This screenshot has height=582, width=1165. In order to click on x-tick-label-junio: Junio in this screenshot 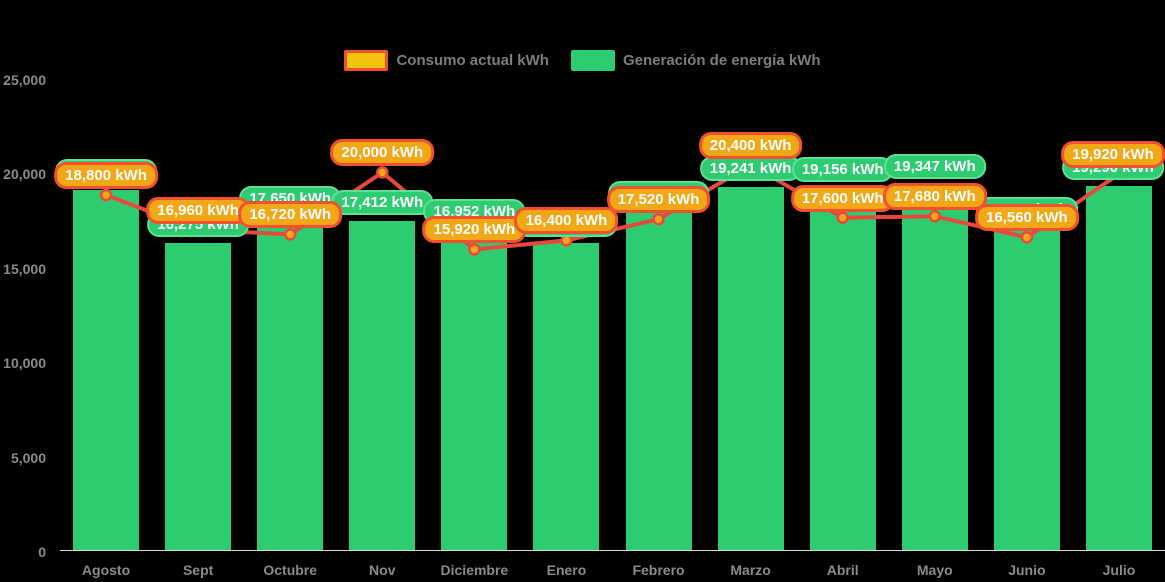, I will do `click(1027, 570)`.